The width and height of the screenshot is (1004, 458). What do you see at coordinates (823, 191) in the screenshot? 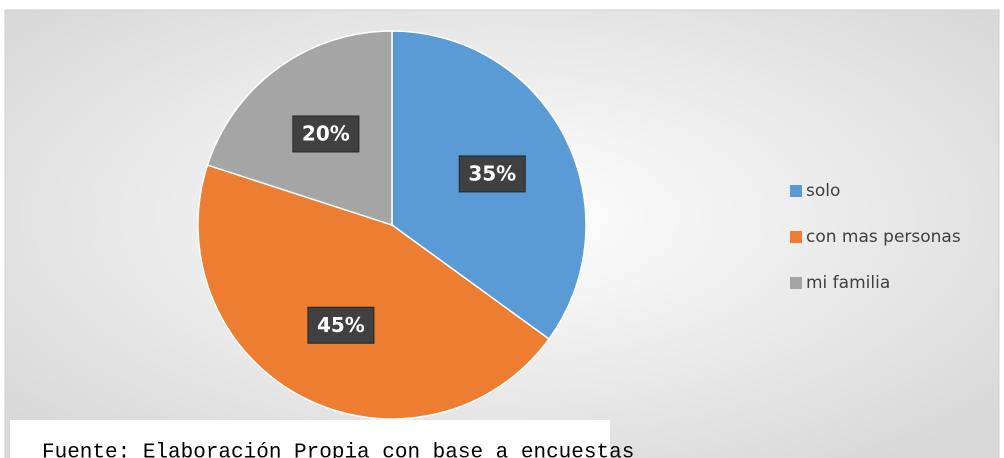
I see `legend-label: solo` at bounding box center [823, 191].